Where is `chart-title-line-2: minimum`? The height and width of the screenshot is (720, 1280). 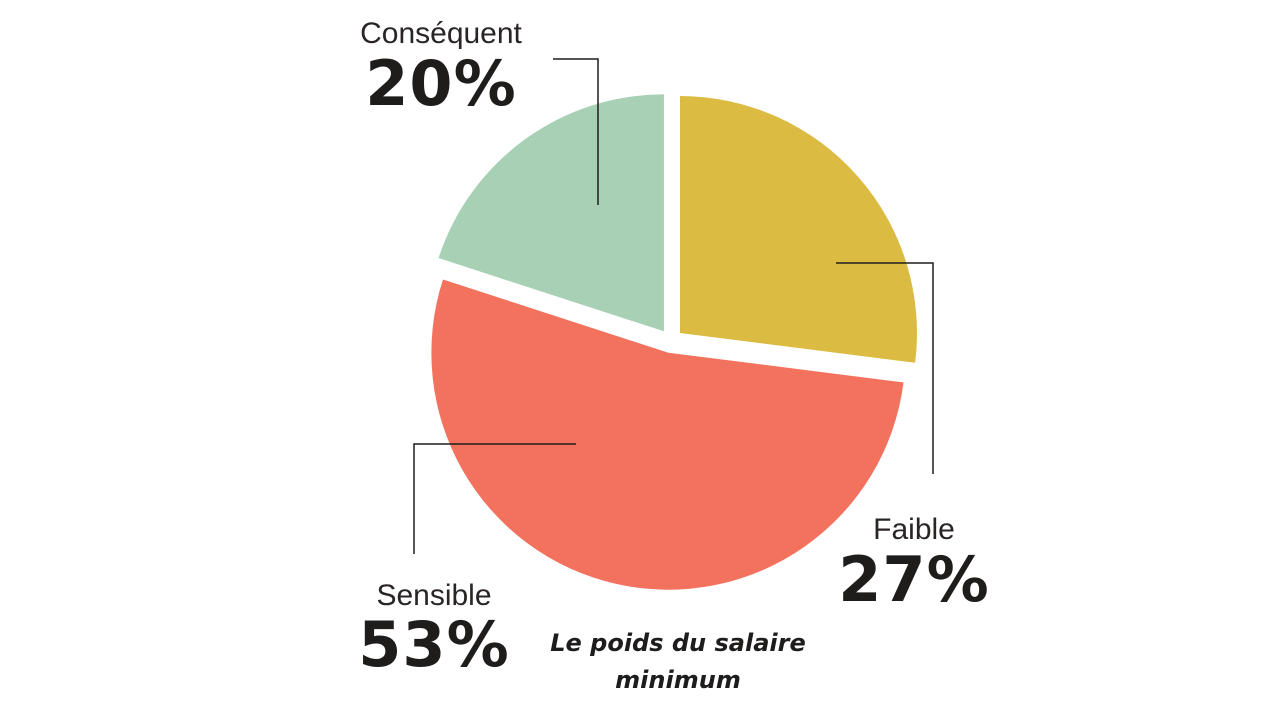
chart-title-line-2: minimum is located at coordinates (678, 680).